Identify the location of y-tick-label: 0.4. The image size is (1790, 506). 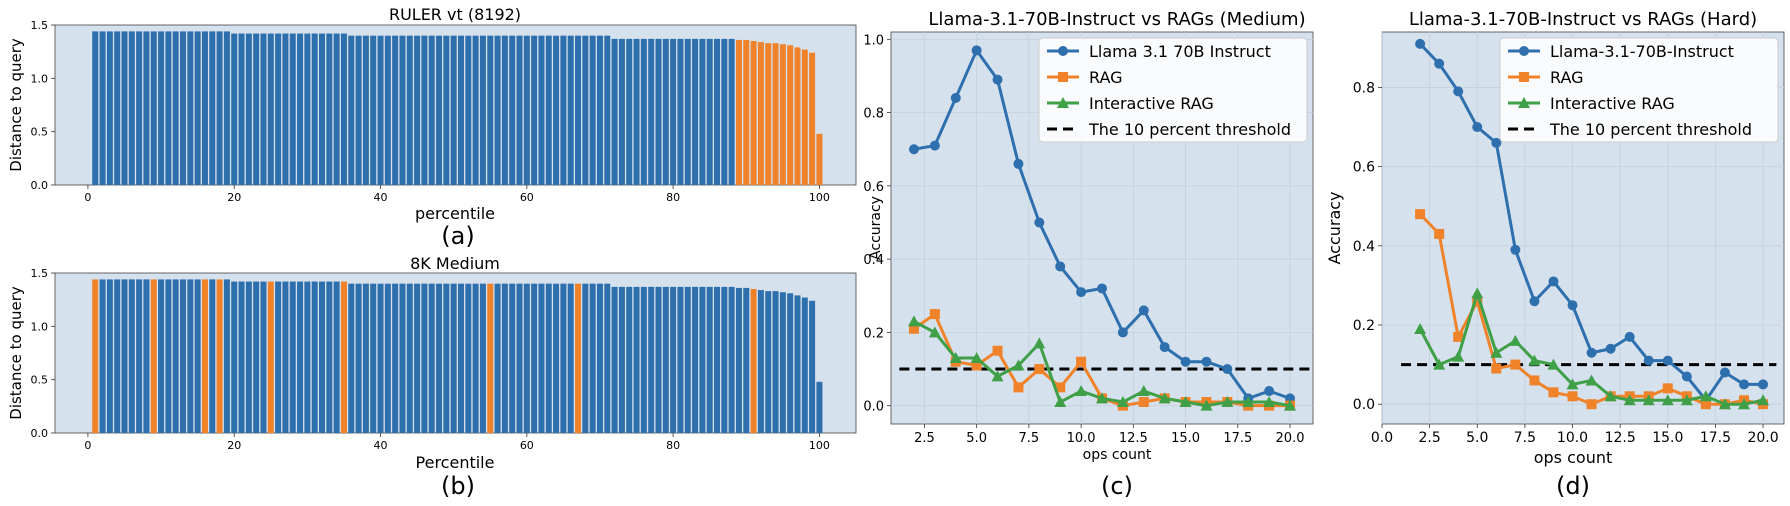
(1364, 247).